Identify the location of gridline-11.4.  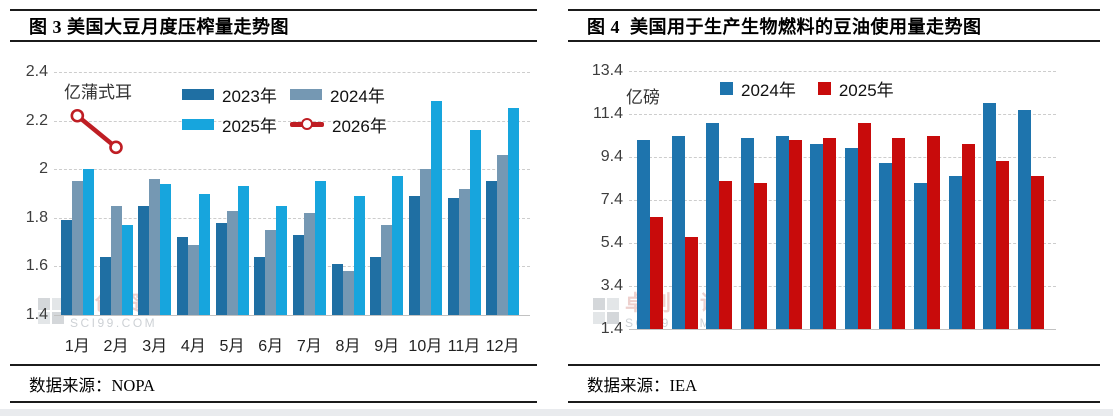
(842, 114).